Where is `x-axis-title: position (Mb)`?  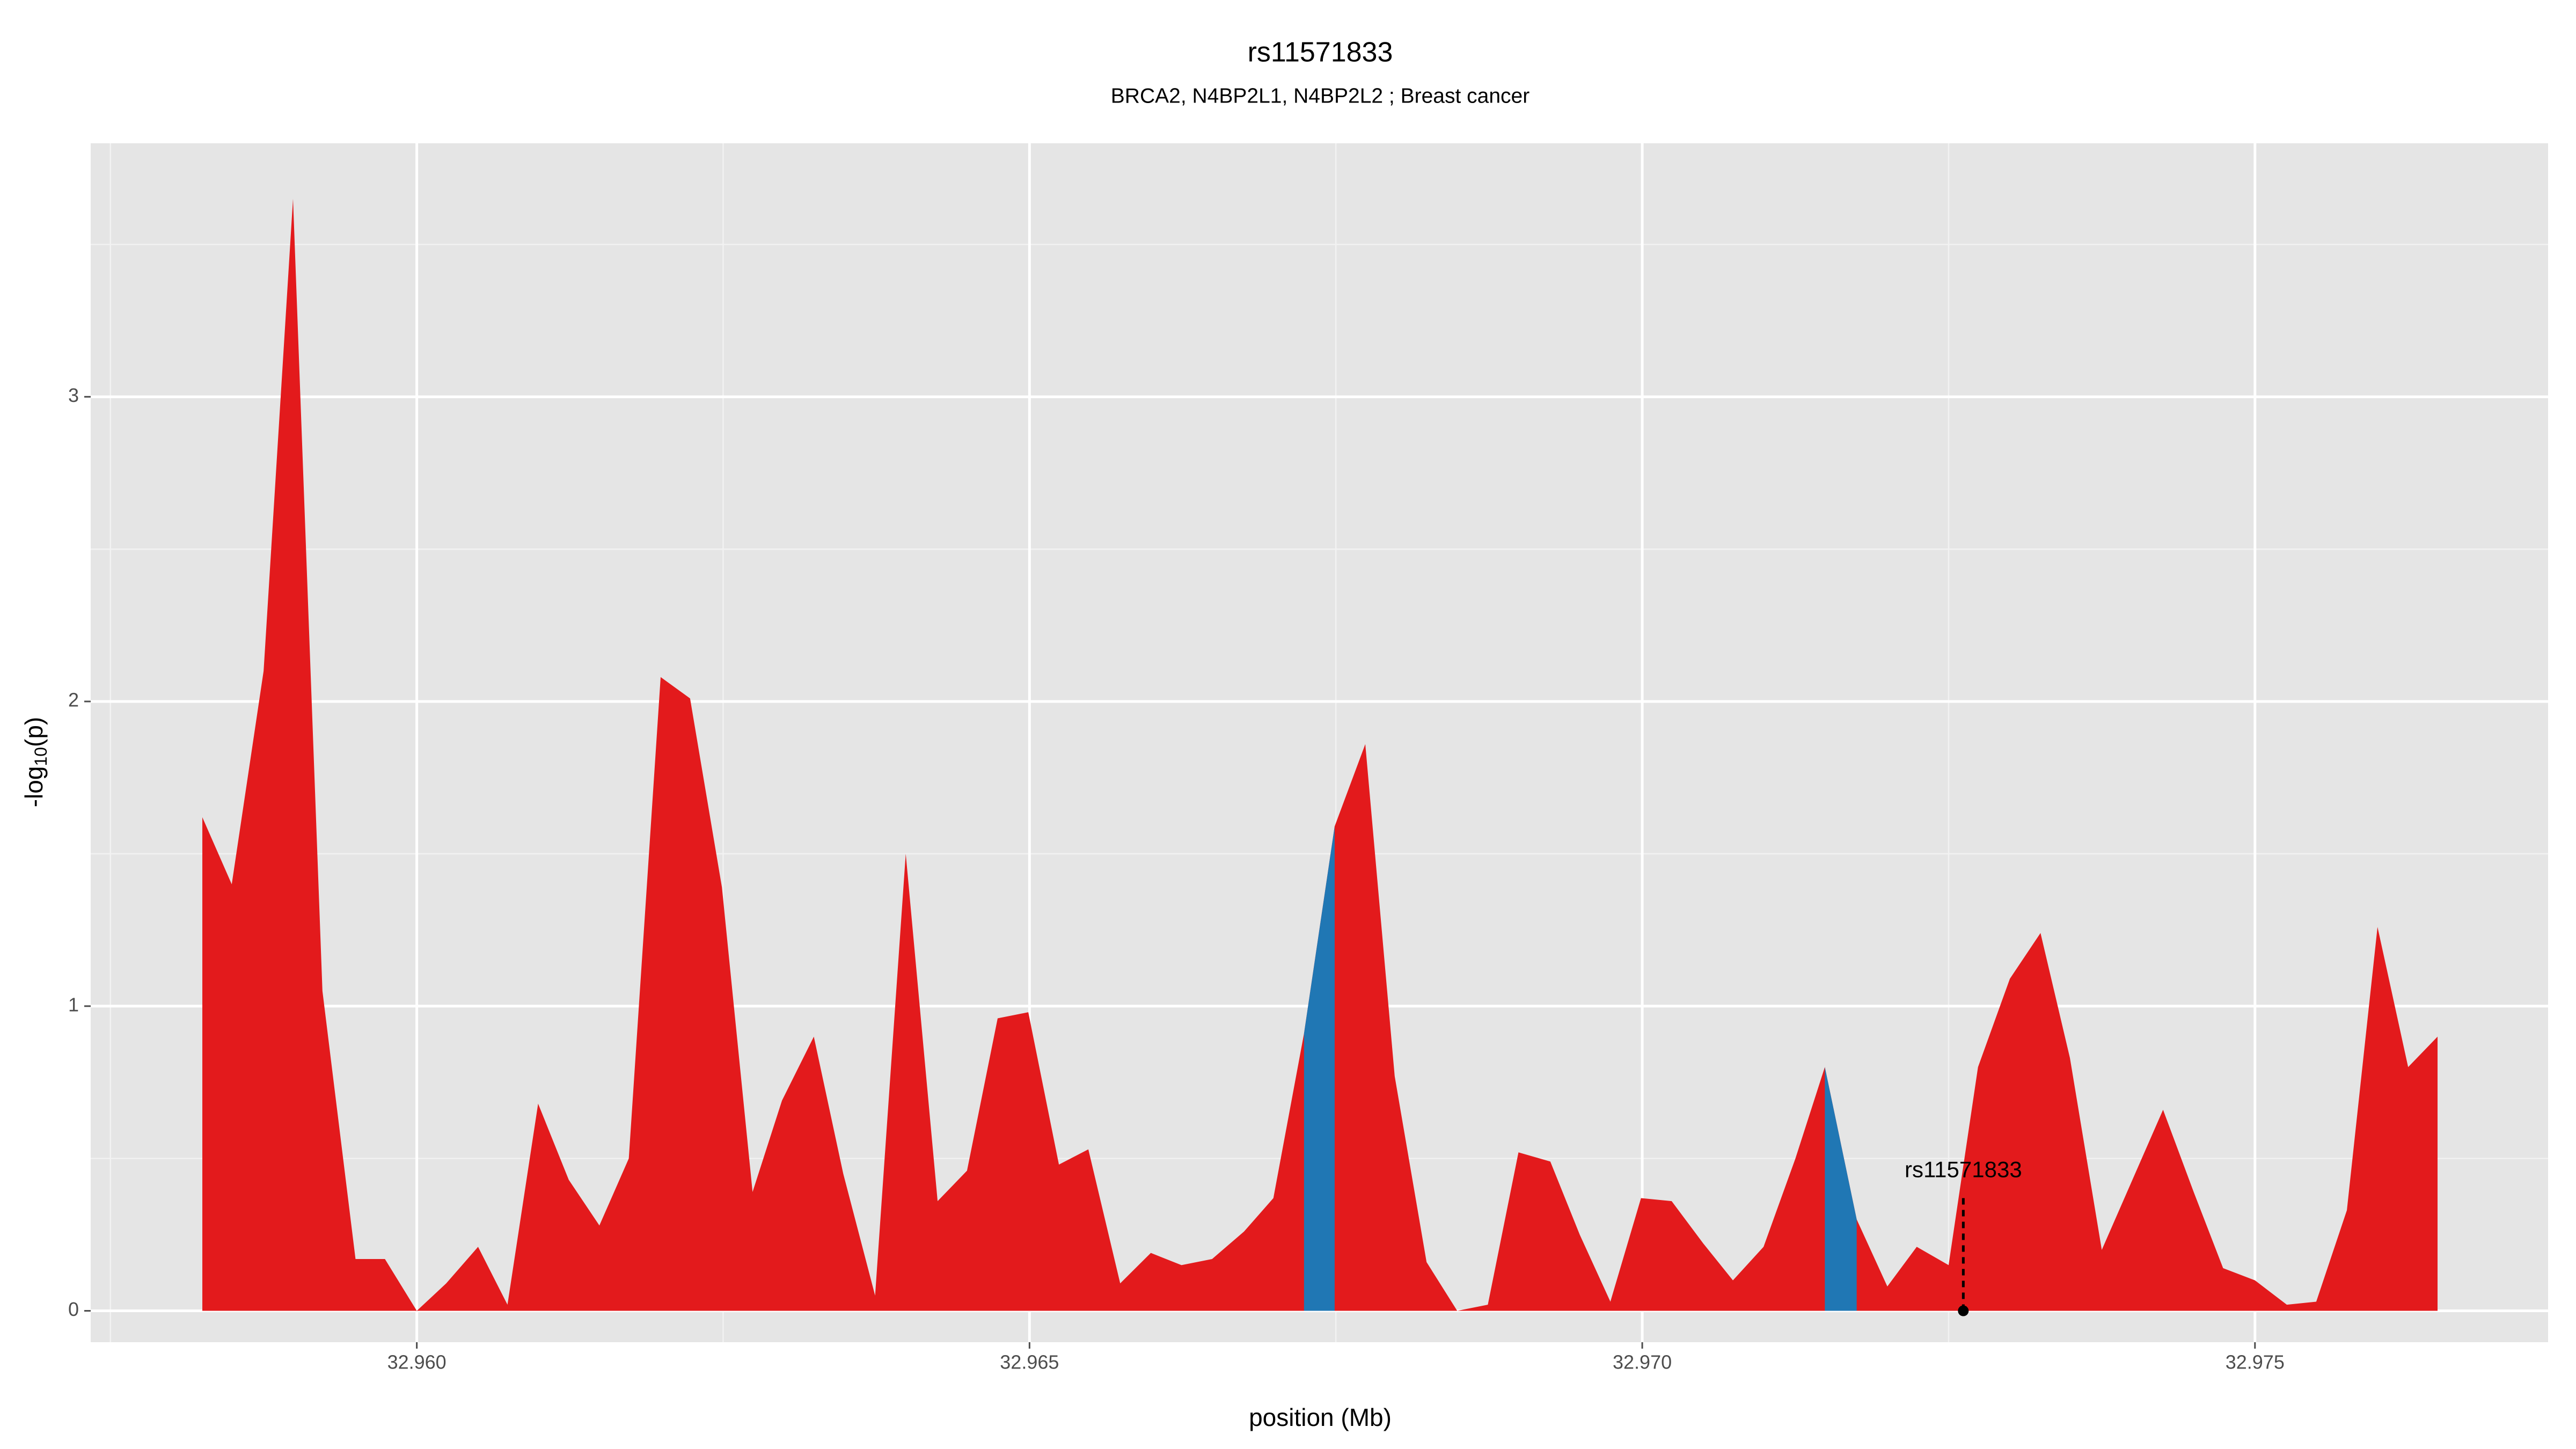
x-axis-title: position (Mb) is located at coordinates (1320, 1417).